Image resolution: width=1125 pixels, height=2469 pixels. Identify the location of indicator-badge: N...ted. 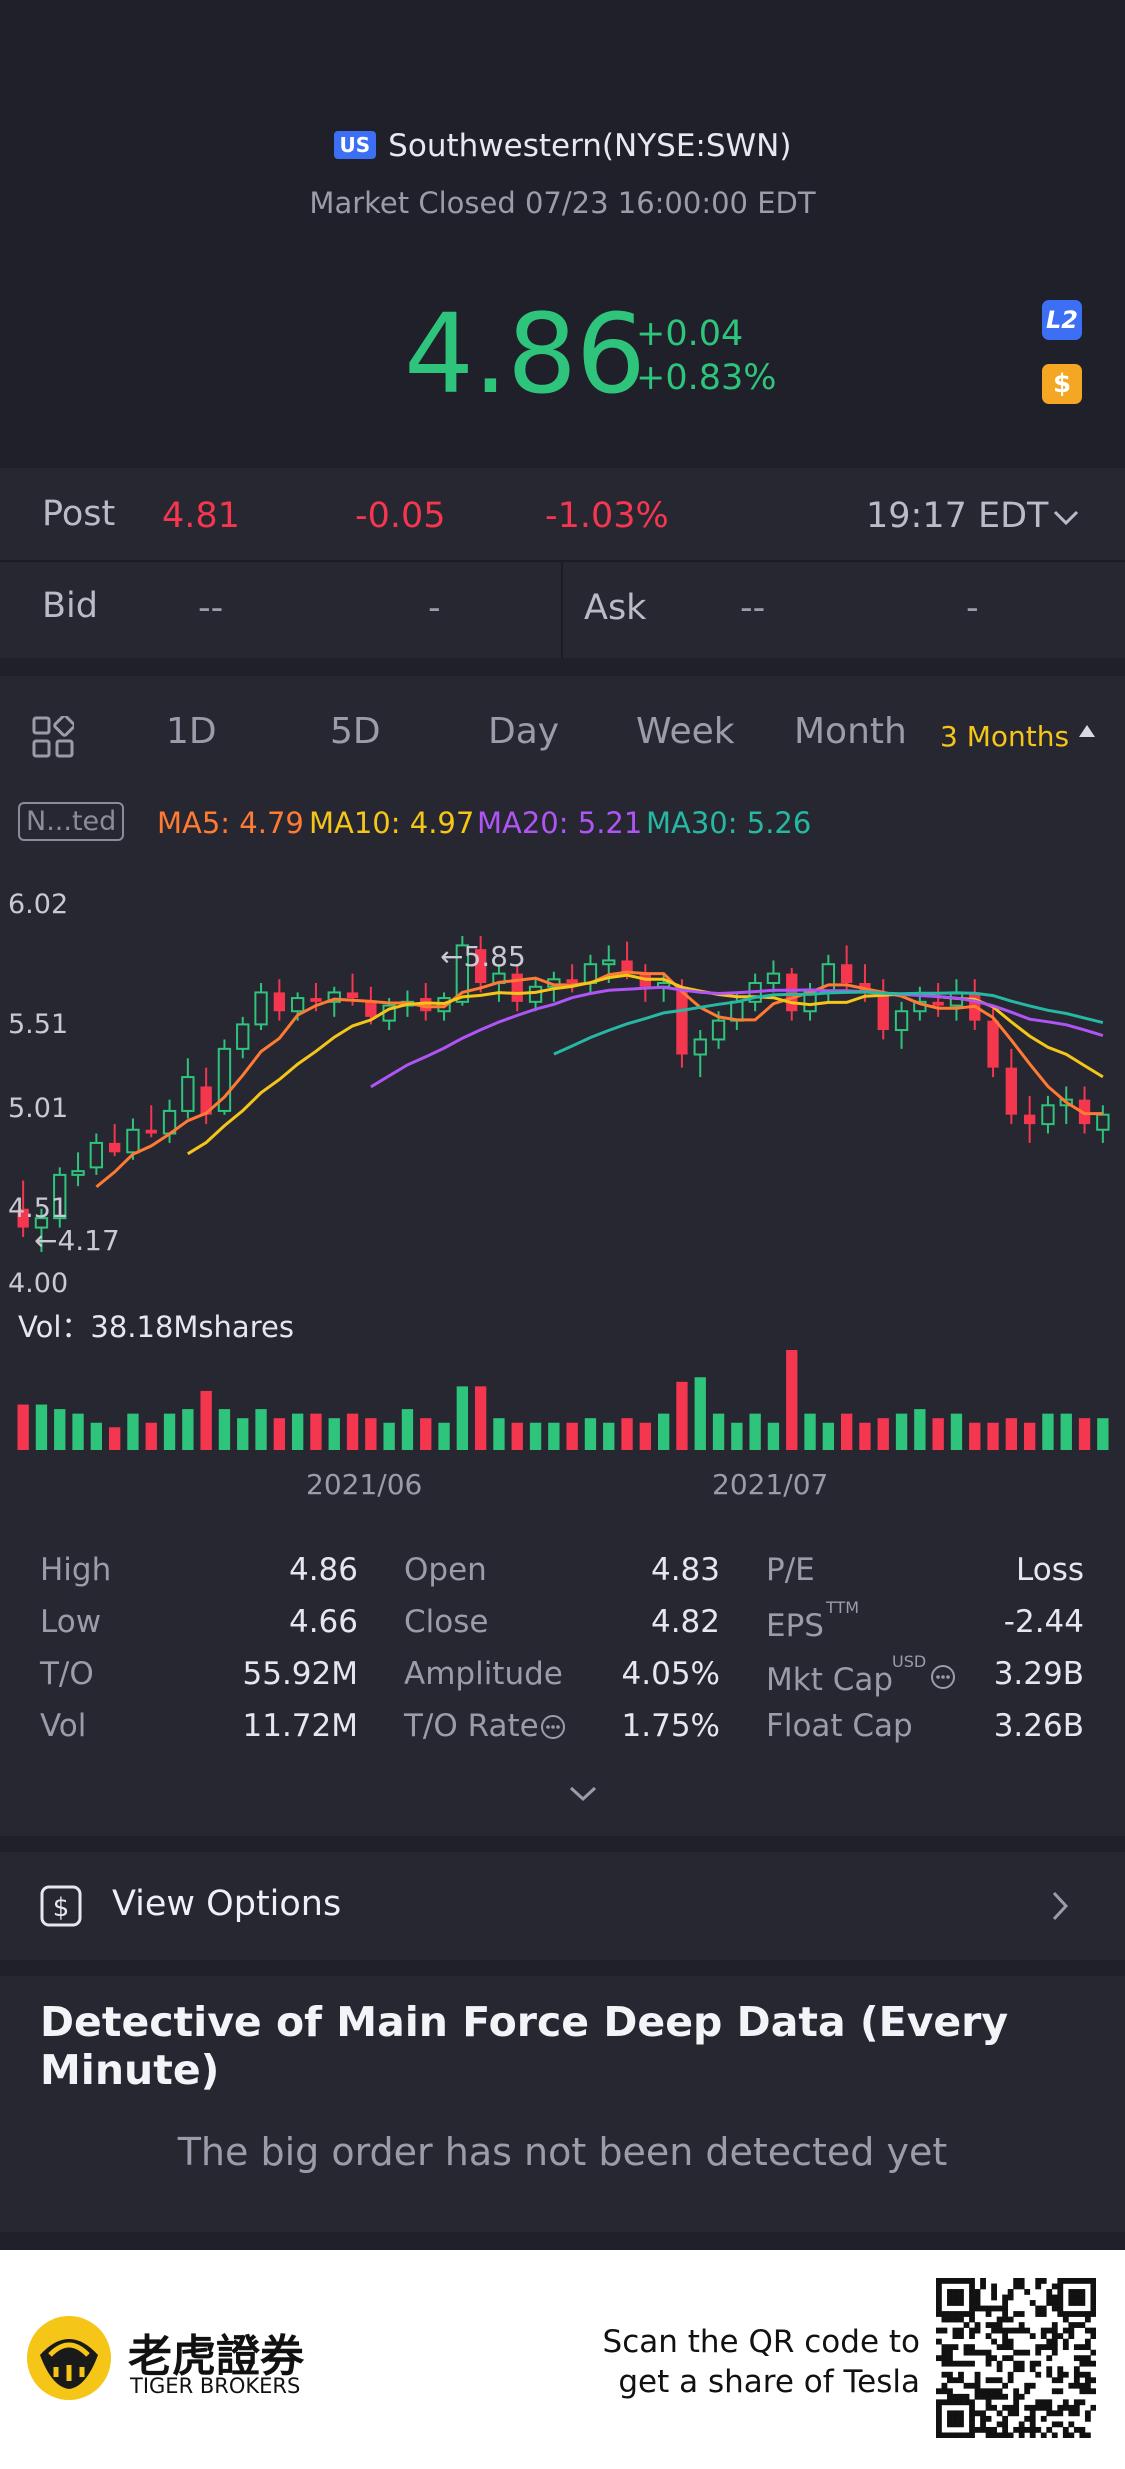
(71, 821).